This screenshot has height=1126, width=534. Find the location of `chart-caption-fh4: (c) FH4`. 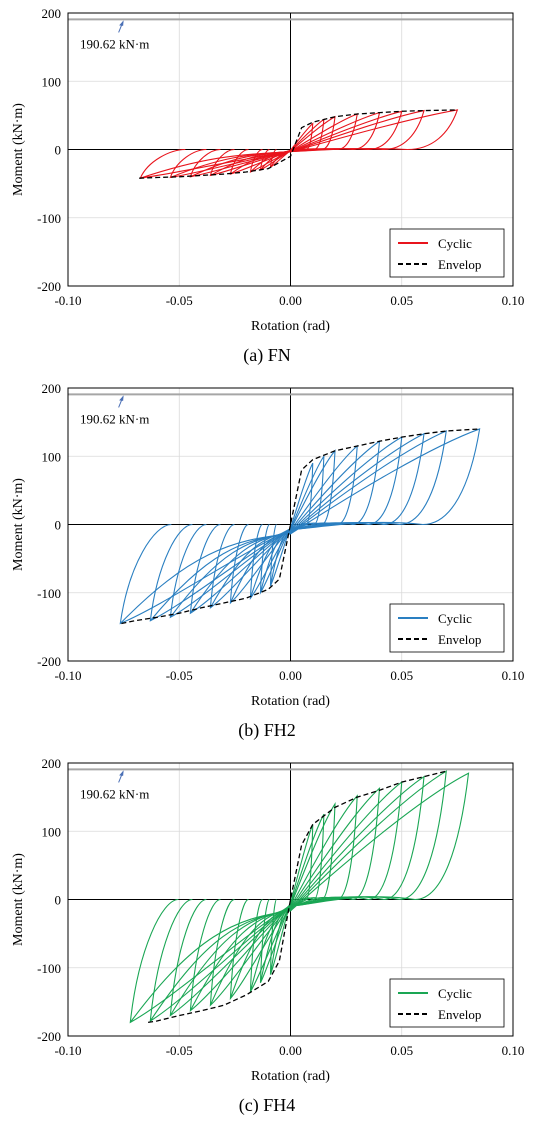

chart-caption-fh4: (c) FH4 is located at coordinates (267, 1105).